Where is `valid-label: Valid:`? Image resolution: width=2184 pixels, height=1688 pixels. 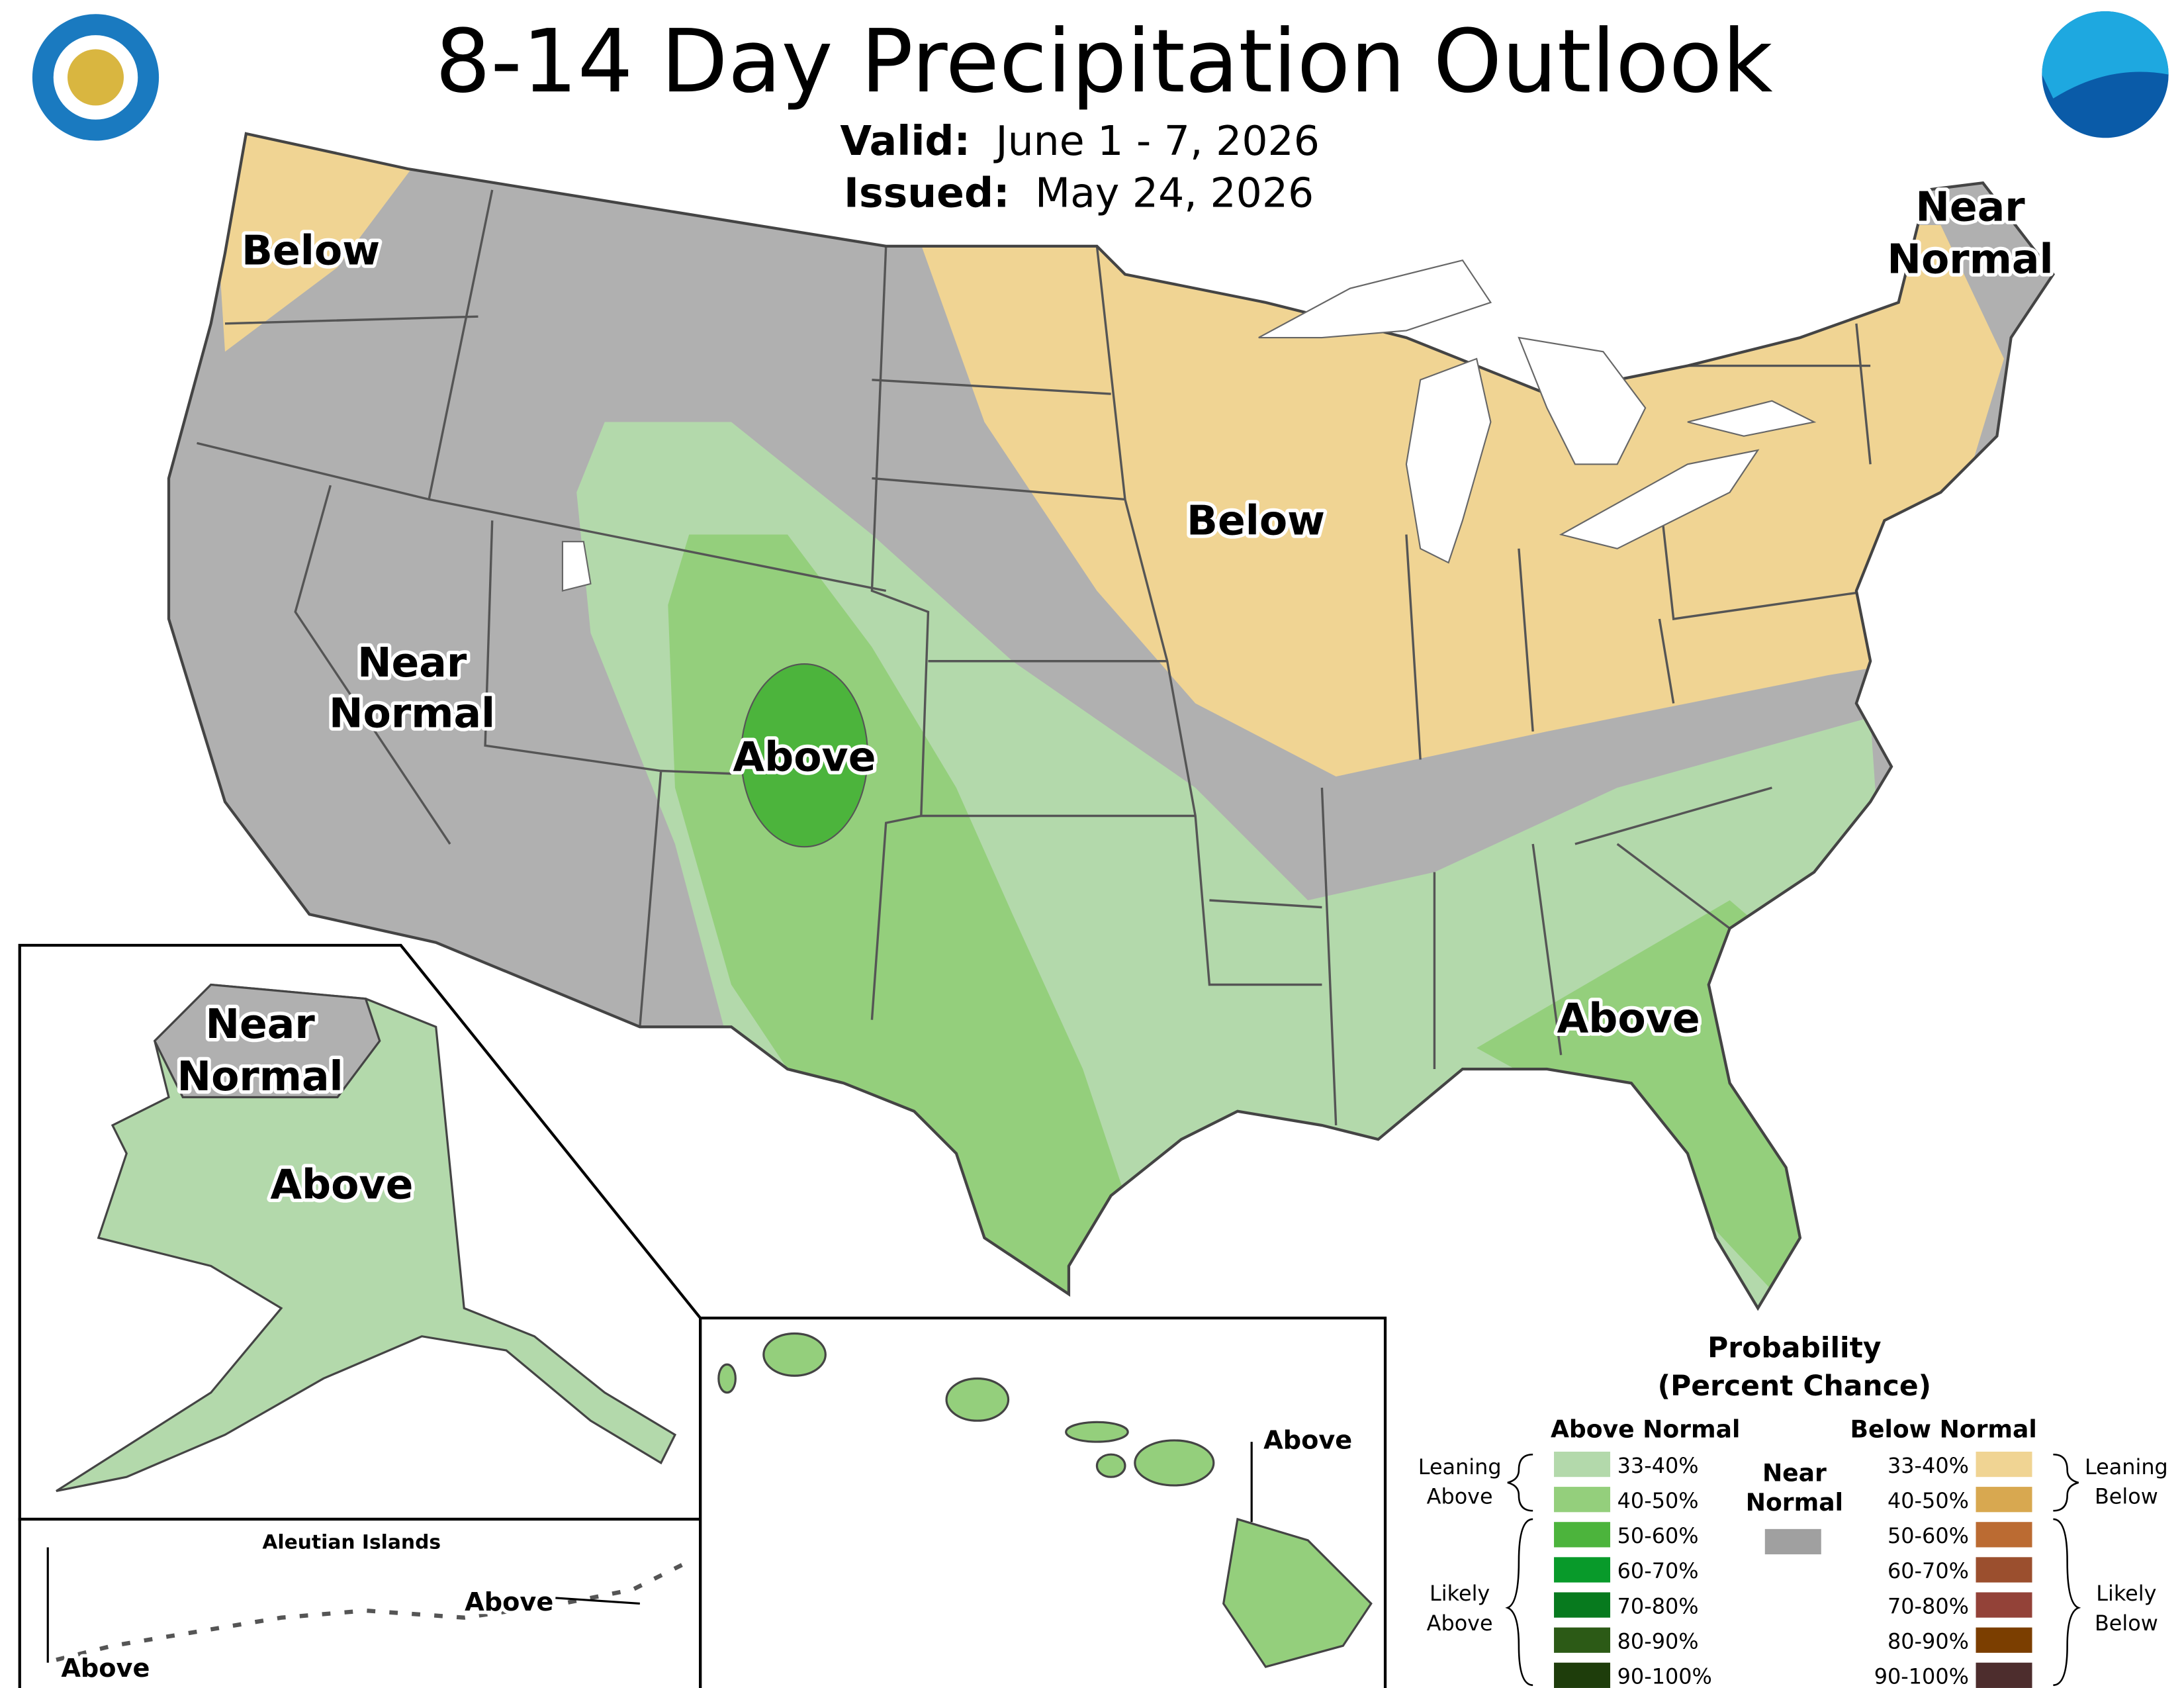 valid-label: Valid: is located at coordinates (905, 141).